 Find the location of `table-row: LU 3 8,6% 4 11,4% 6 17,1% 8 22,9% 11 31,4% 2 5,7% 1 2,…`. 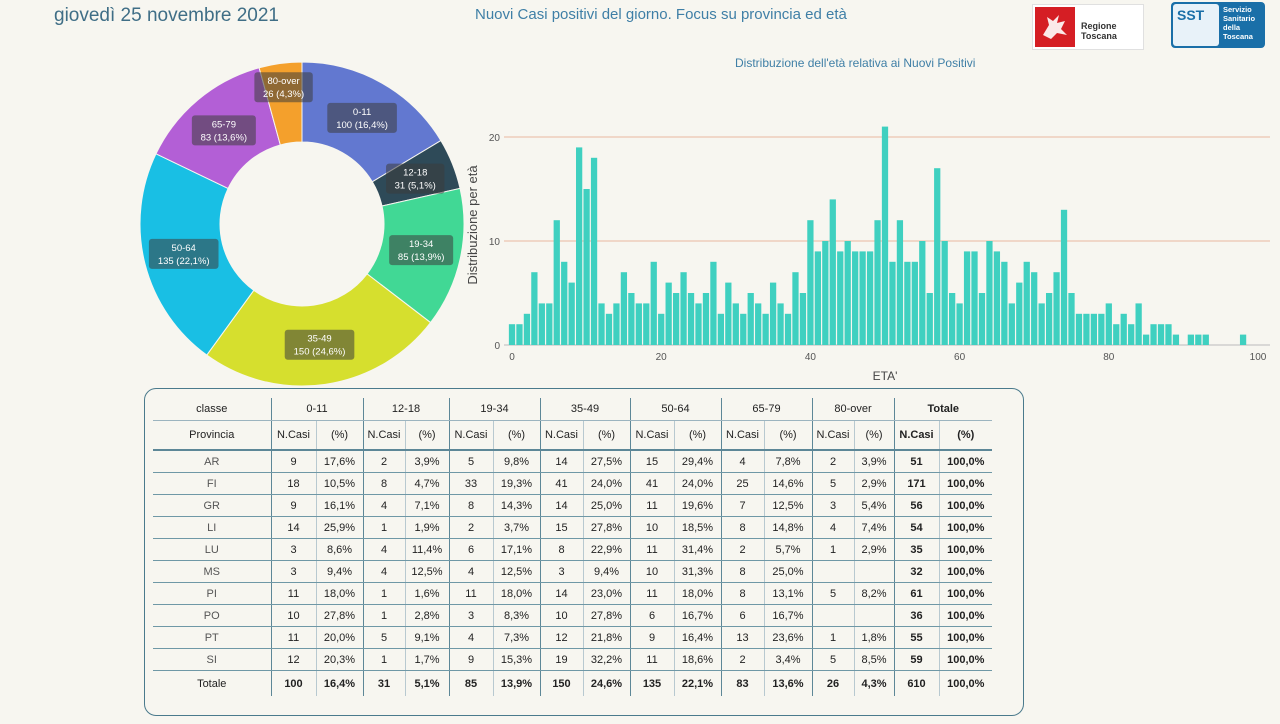

table-row: LU 3 8,6% 4 11,4% 6 17,1% 8 22,9% 11 31,4% 2 5,7% 1 2,… is located at coordinates (572, 549).